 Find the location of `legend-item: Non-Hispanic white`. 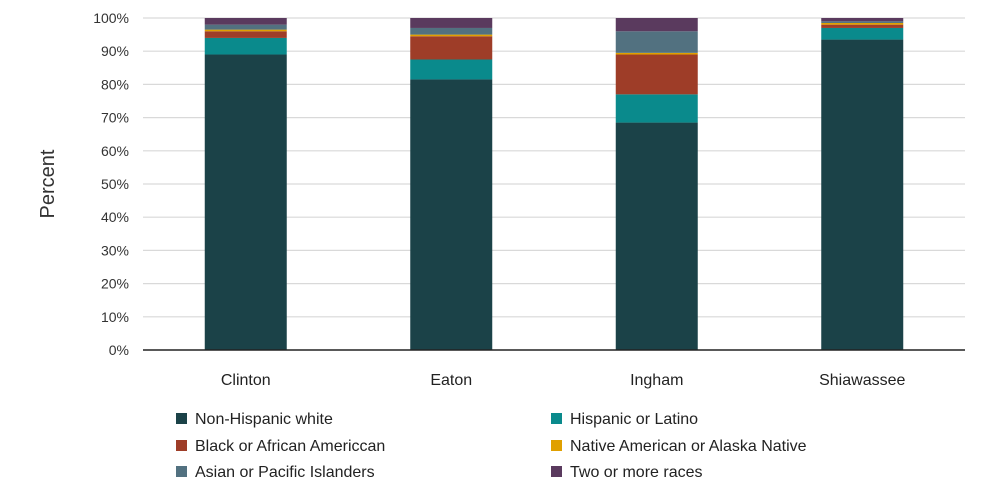

legend-item: Non-Hispanic white is located at coordinates (254, 419).